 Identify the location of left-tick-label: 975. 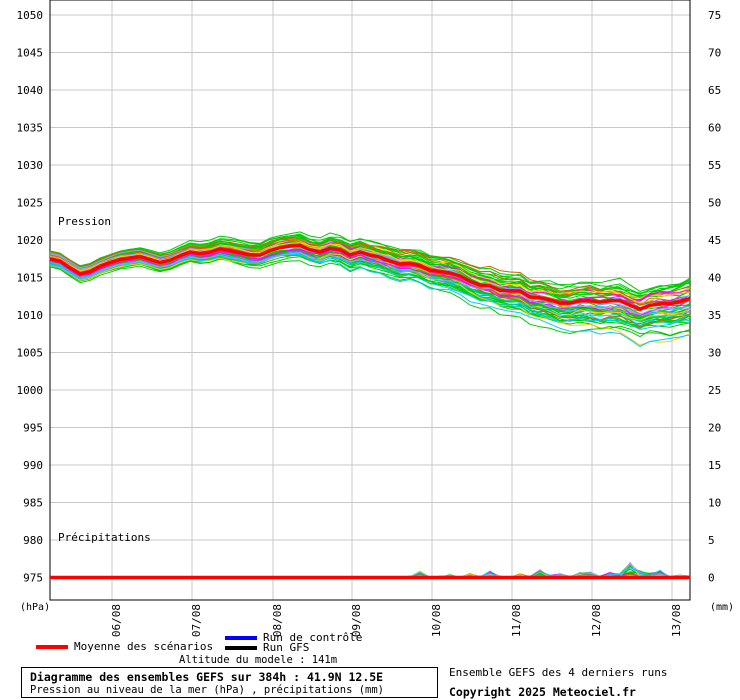
(33, 578).